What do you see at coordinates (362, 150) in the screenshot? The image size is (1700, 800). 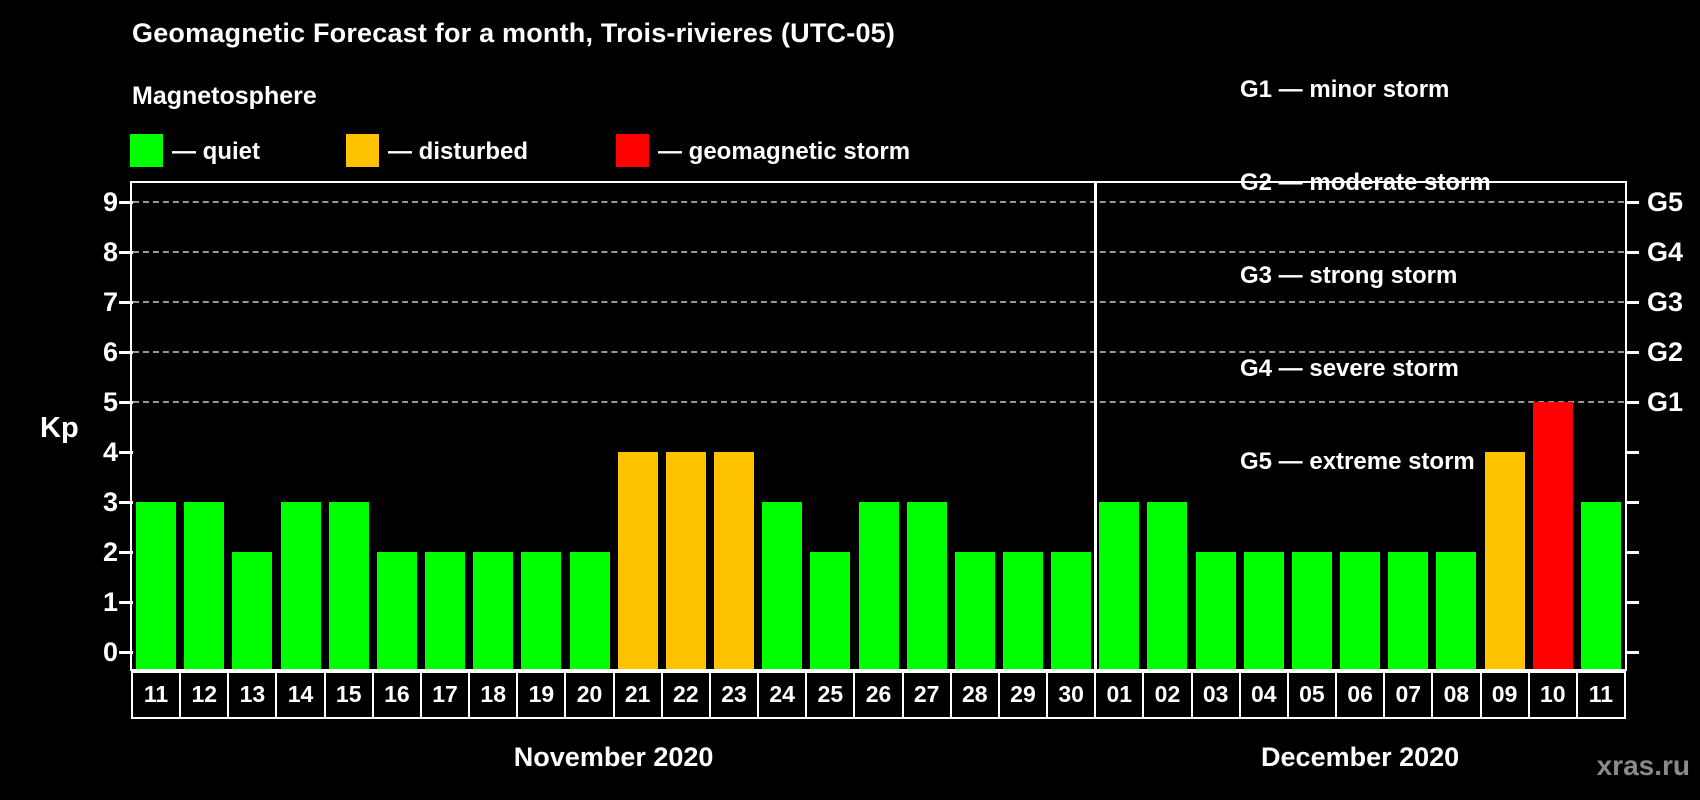 I see `disturbed-legend-swatch` at bounding box center [362, 150].